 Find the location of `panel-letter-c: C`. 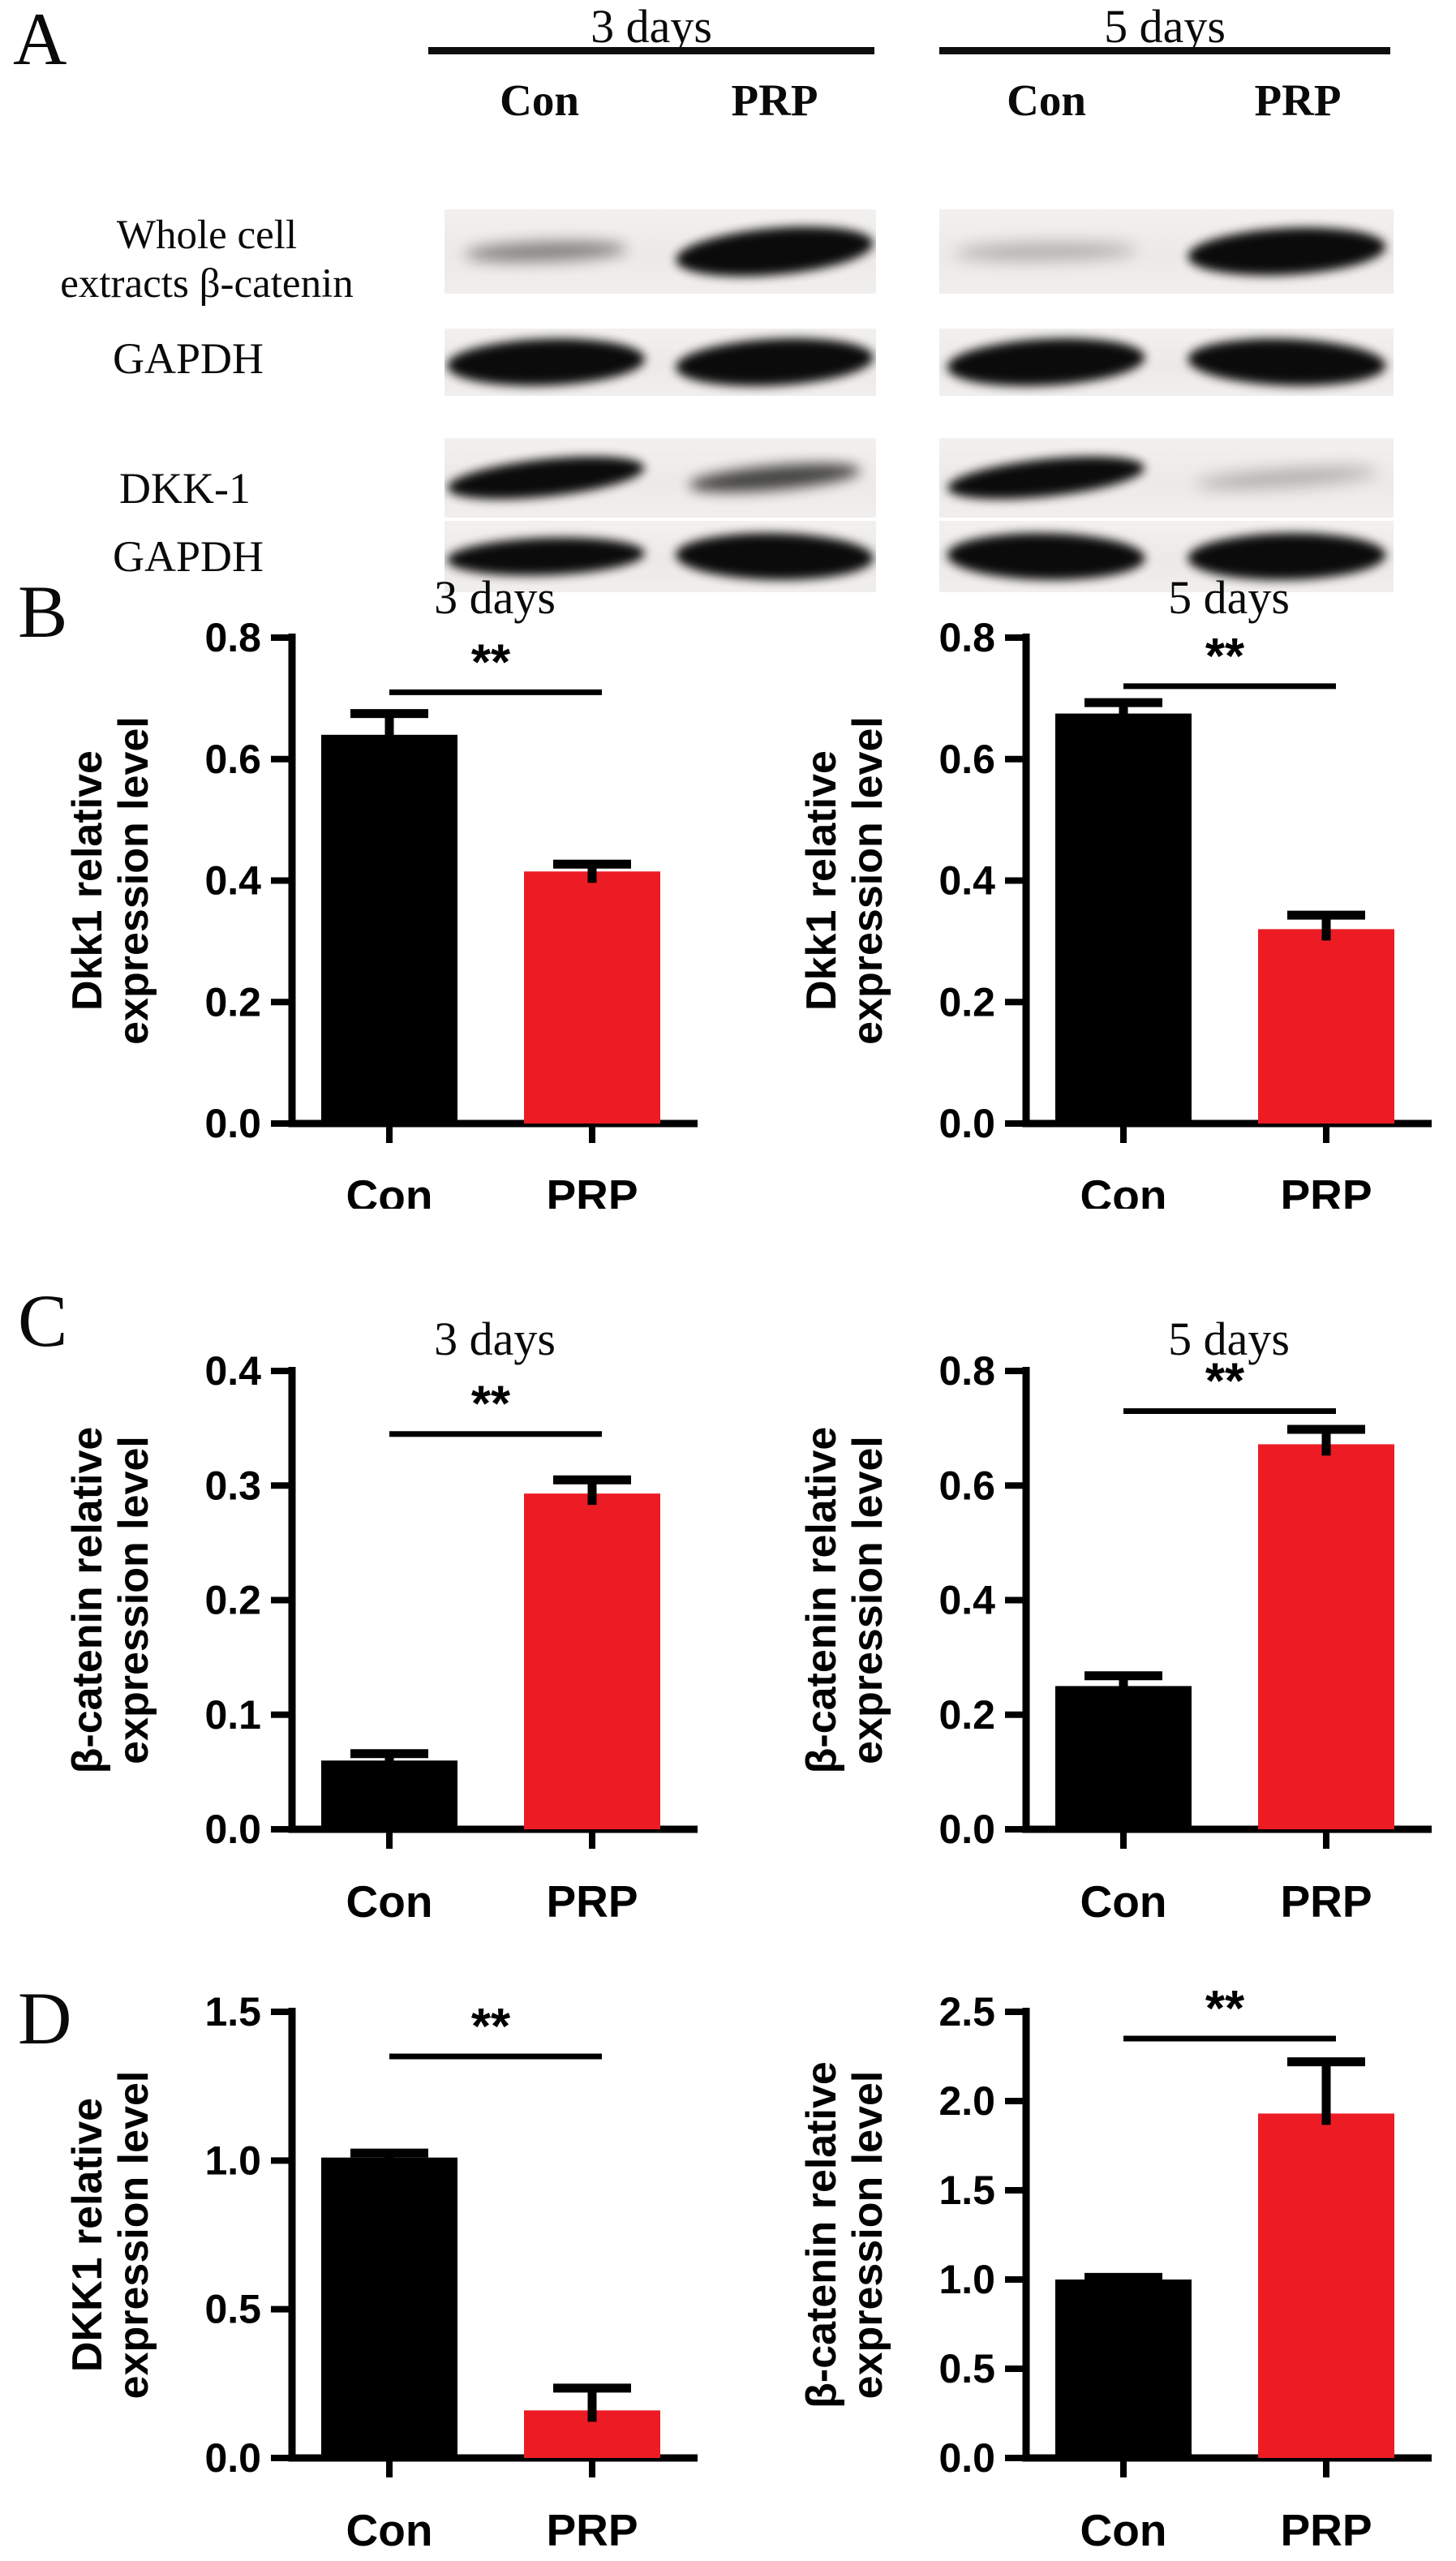

panel-letter-c: C is located at coordinates (43, 1320).